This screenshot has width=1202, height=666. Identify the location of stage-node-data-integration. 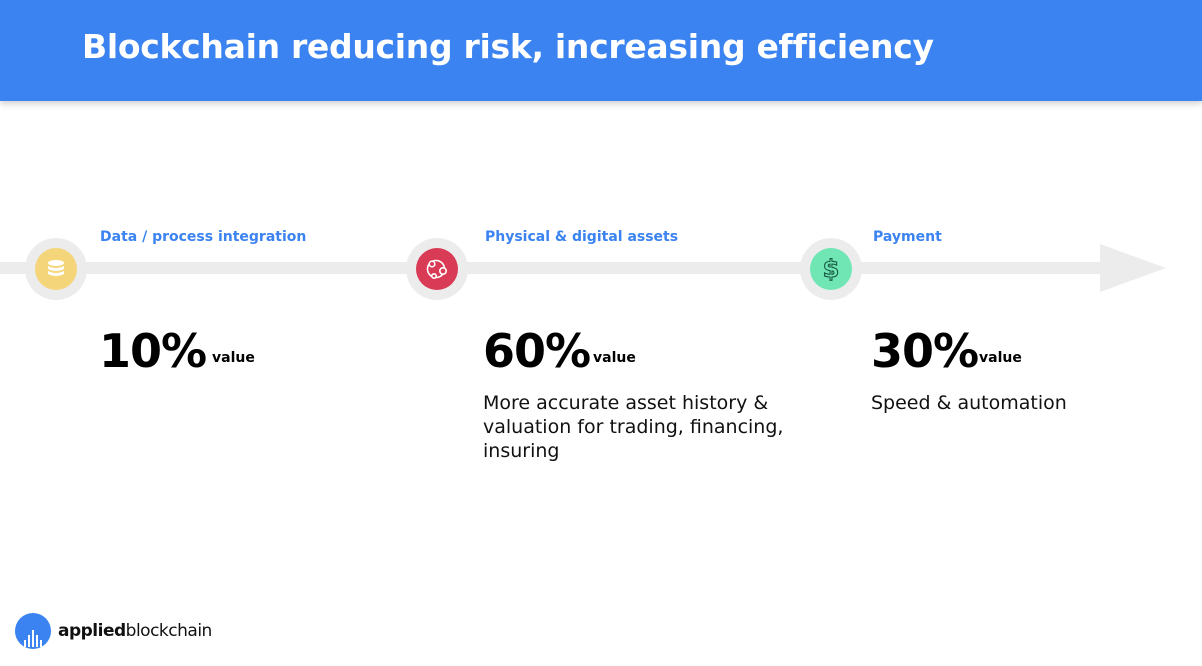
(56, 269).